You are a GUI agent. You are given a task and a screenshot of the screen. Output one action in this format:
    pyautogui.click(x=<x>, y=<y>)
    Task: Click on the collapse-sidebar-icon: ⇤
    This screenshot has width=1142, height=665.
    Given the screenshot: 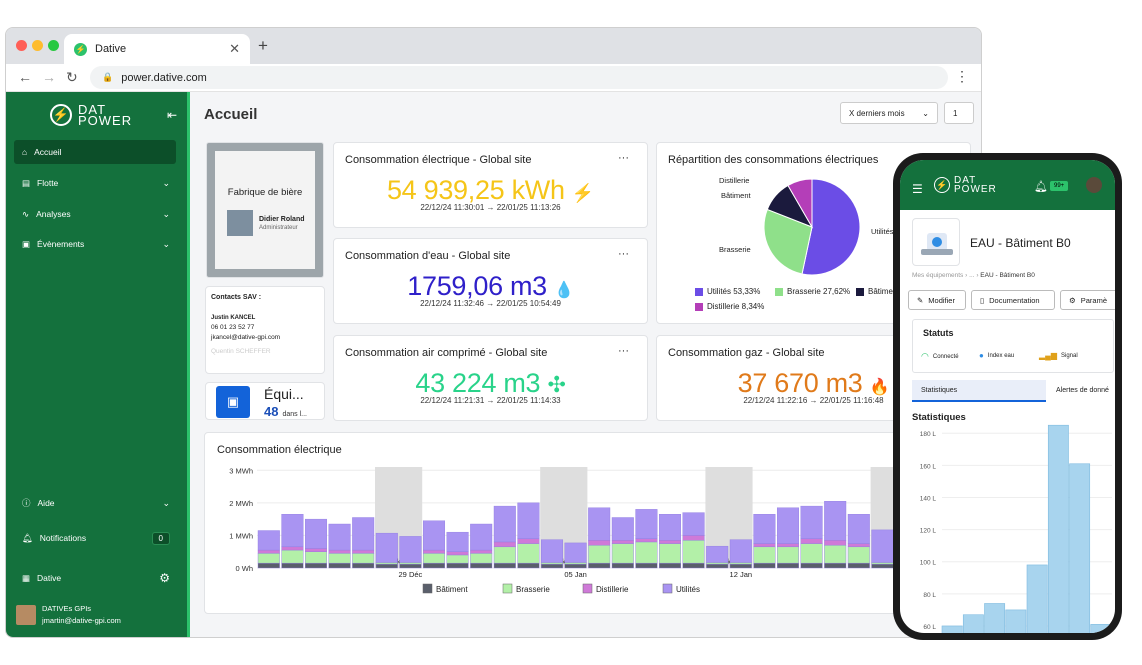 What is the action you would take?
    pyautogui.click(x=171, y=115)
    